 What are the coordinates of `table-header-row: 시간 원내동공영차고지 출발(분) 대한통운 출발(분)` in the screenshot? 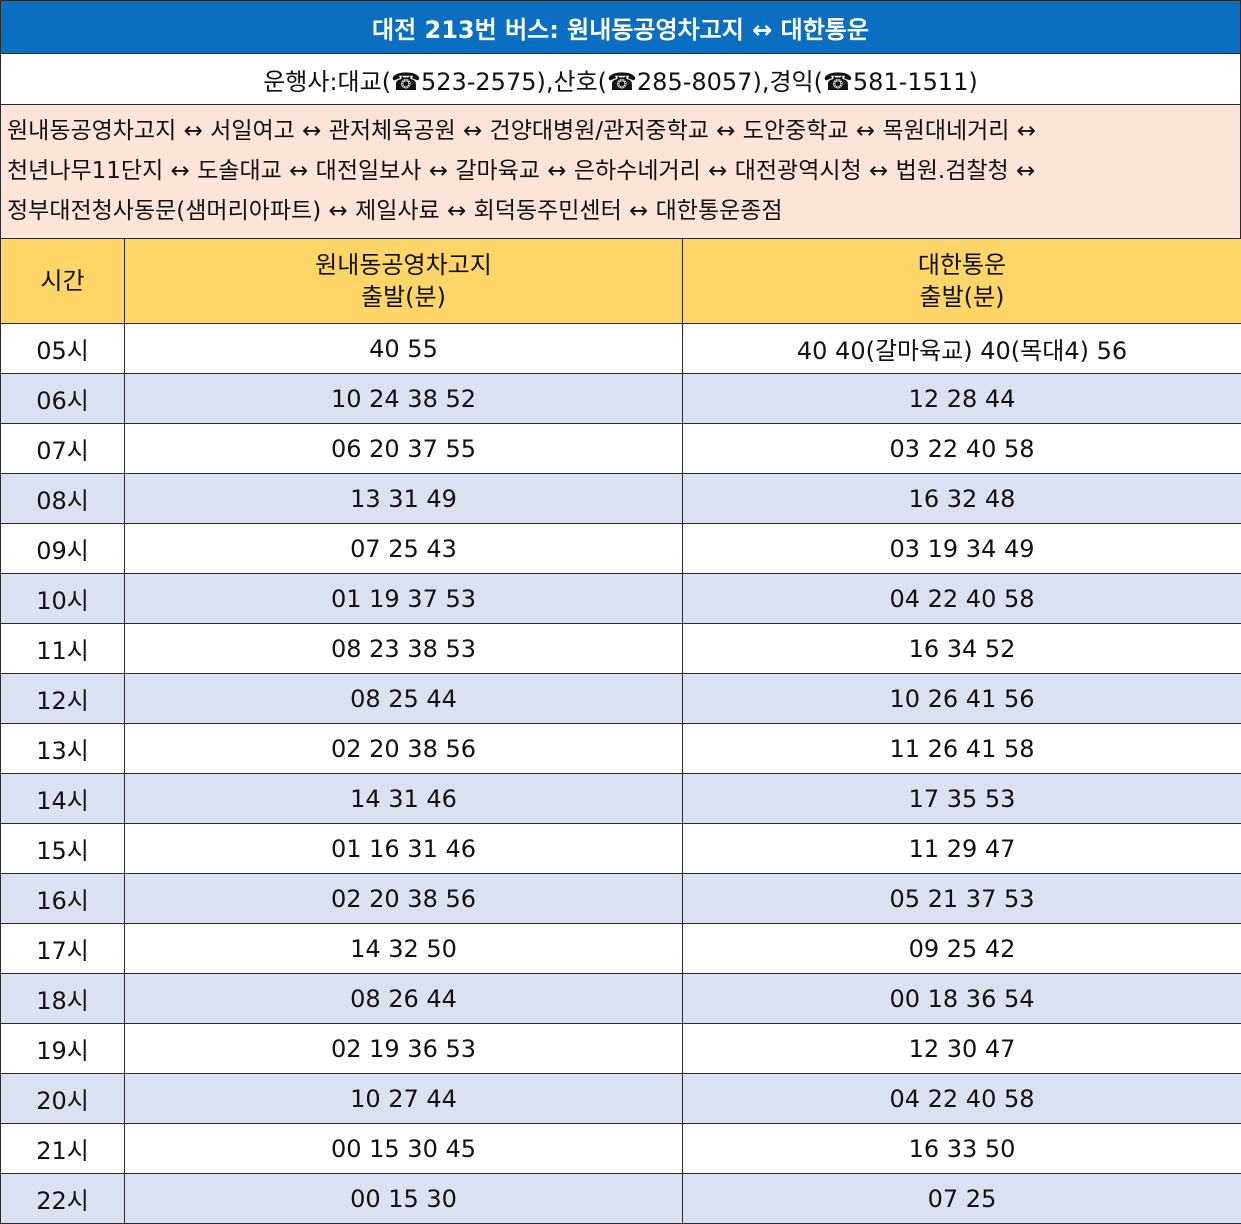 It's located at (621, 281).